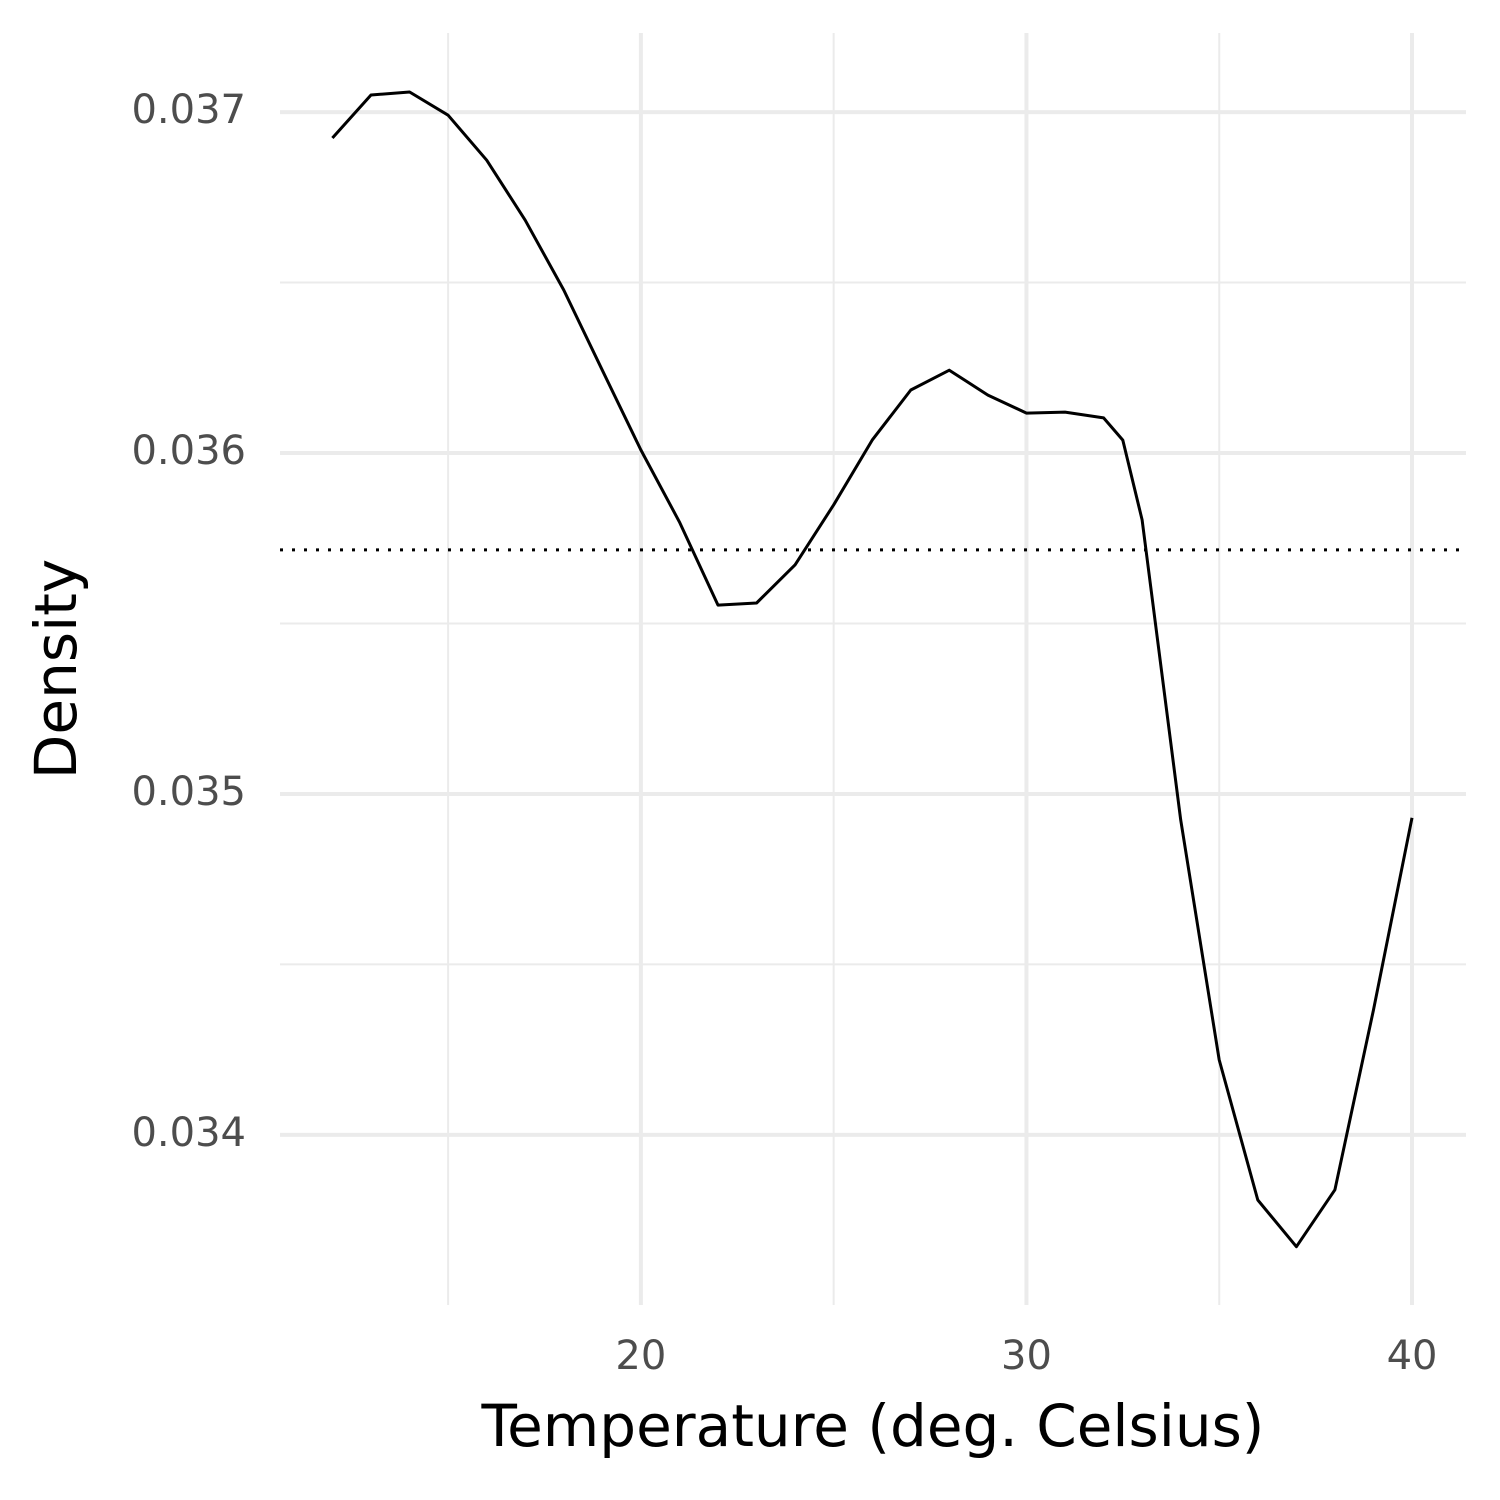 This screenshot has height=1500, width=1500. I want to click on y-tick-label: 0.035, so click(188, 792).